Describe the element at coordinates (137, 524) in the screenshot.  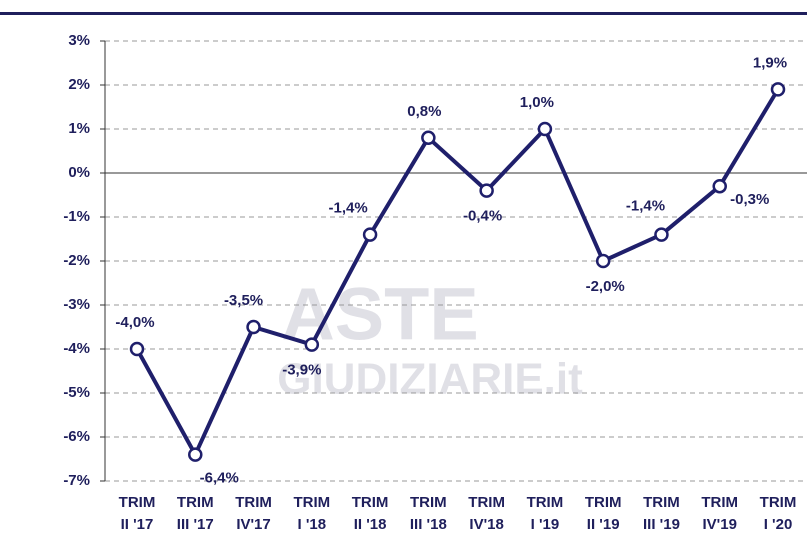
I see `x-tick-label: II '17` at that location.